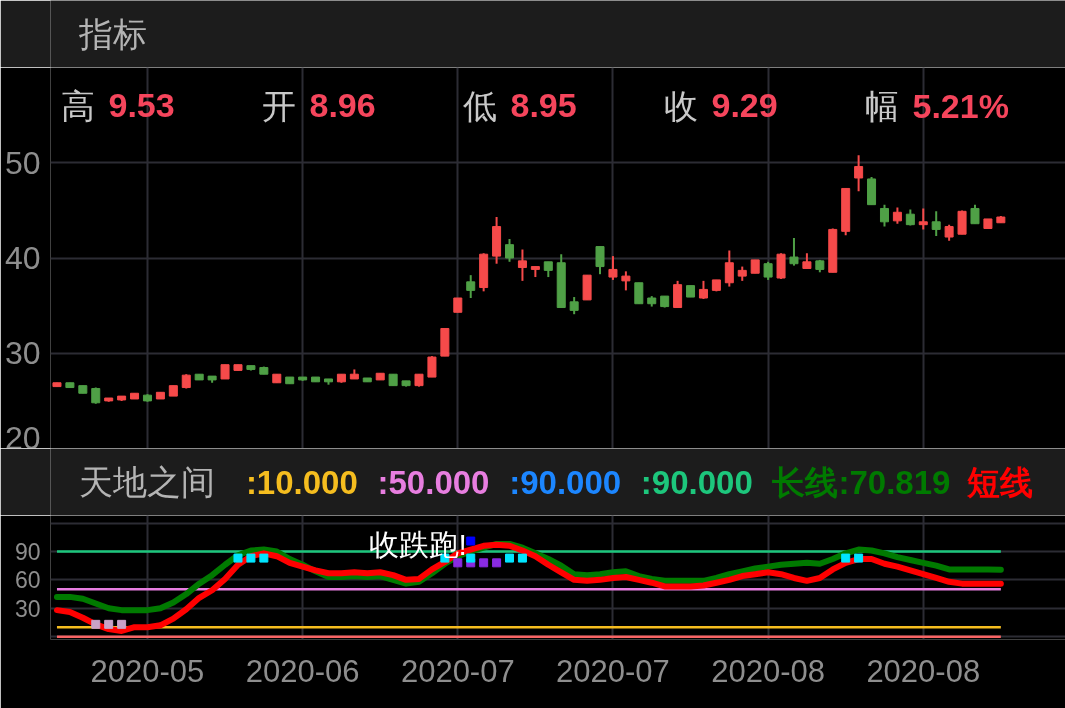  What do you see at coordinates (720, 105) in the screenshot?
I see `annotation: 收 9.29` at bounding box center [720, 105].